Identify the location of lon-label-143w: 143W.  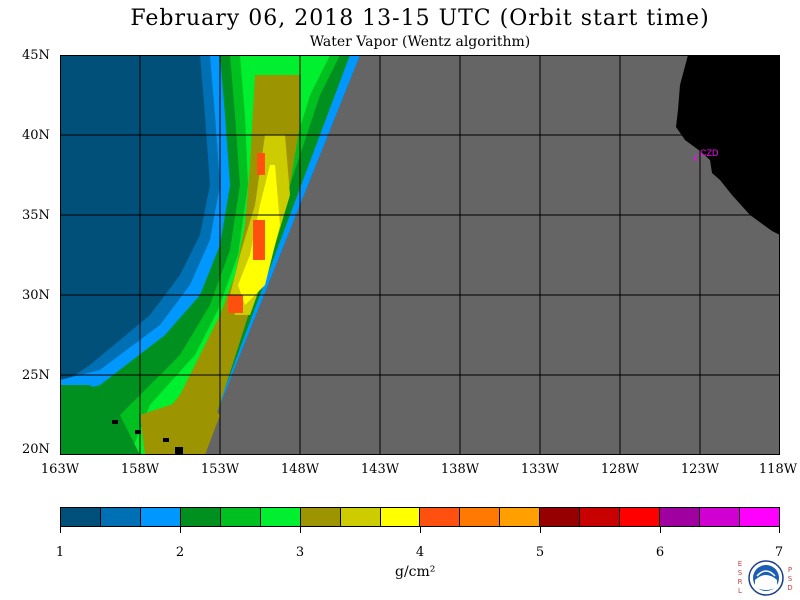
(380, 469).